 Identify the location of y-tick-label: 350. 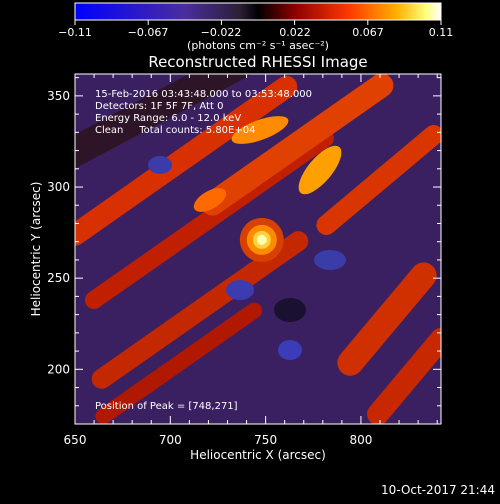
(58, 96).